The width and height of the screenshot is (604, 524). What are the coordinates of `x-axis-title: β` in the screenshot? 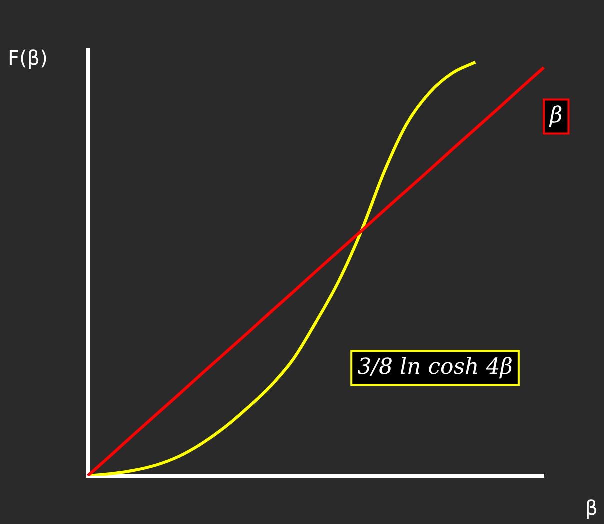 It's located at (591, 508).